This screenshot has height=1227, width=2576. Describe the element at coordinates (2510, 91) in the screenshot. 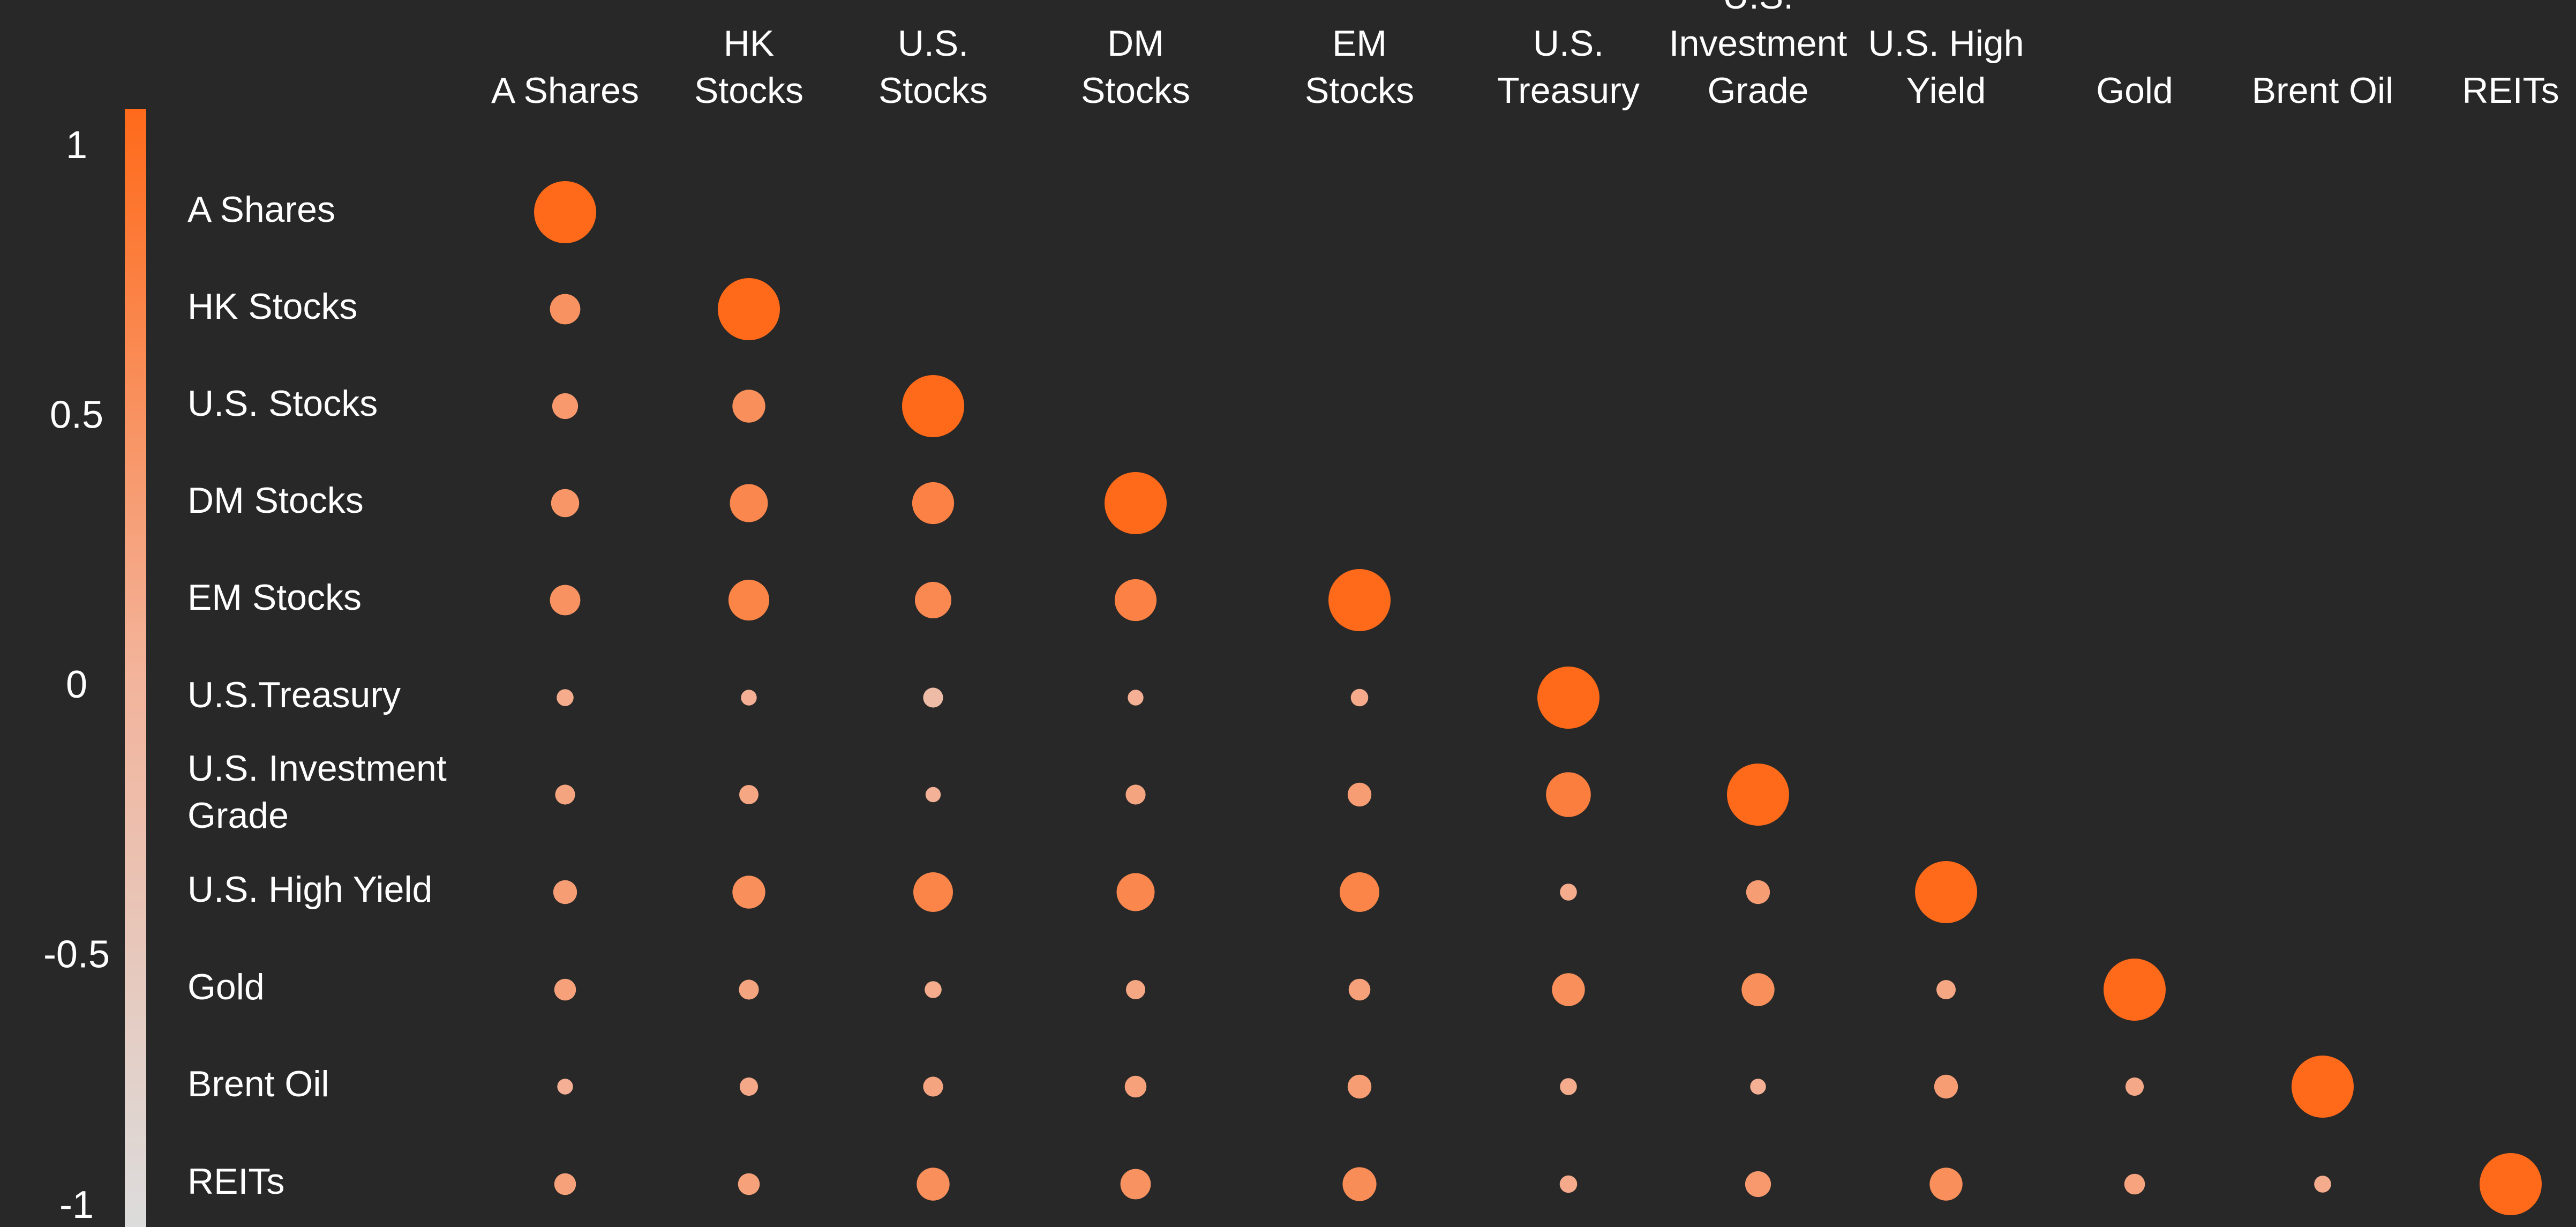

I see `column-label: REITs` at that location.